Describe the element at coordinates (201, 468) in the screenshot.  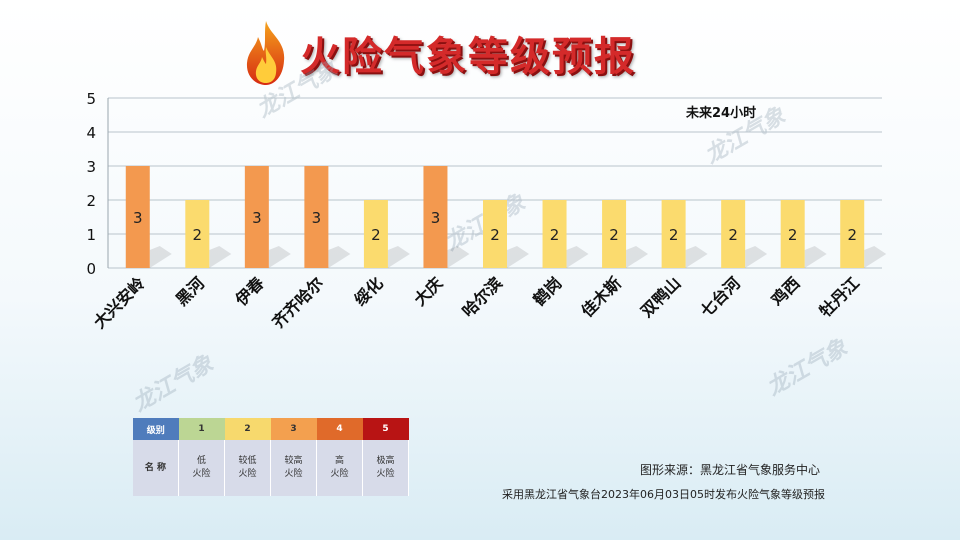
I see `legend-level-name: 低火险` at that location.